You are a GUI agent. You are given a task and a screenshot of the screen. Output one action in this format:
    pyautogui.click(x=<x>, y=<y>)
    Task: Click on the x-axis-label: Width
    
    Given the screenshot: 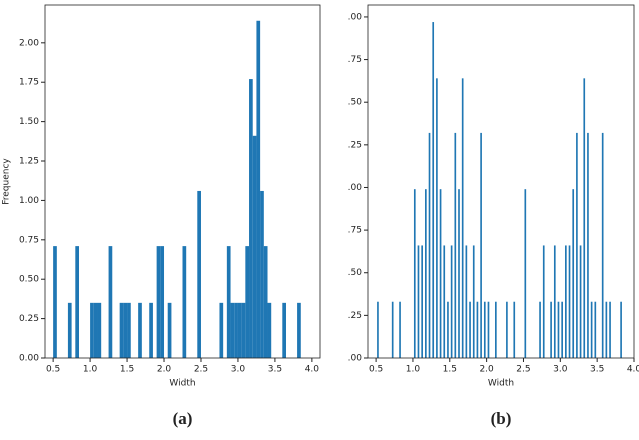 What is the action you would take?
    pyautogui.click(x=501, y=384)
    